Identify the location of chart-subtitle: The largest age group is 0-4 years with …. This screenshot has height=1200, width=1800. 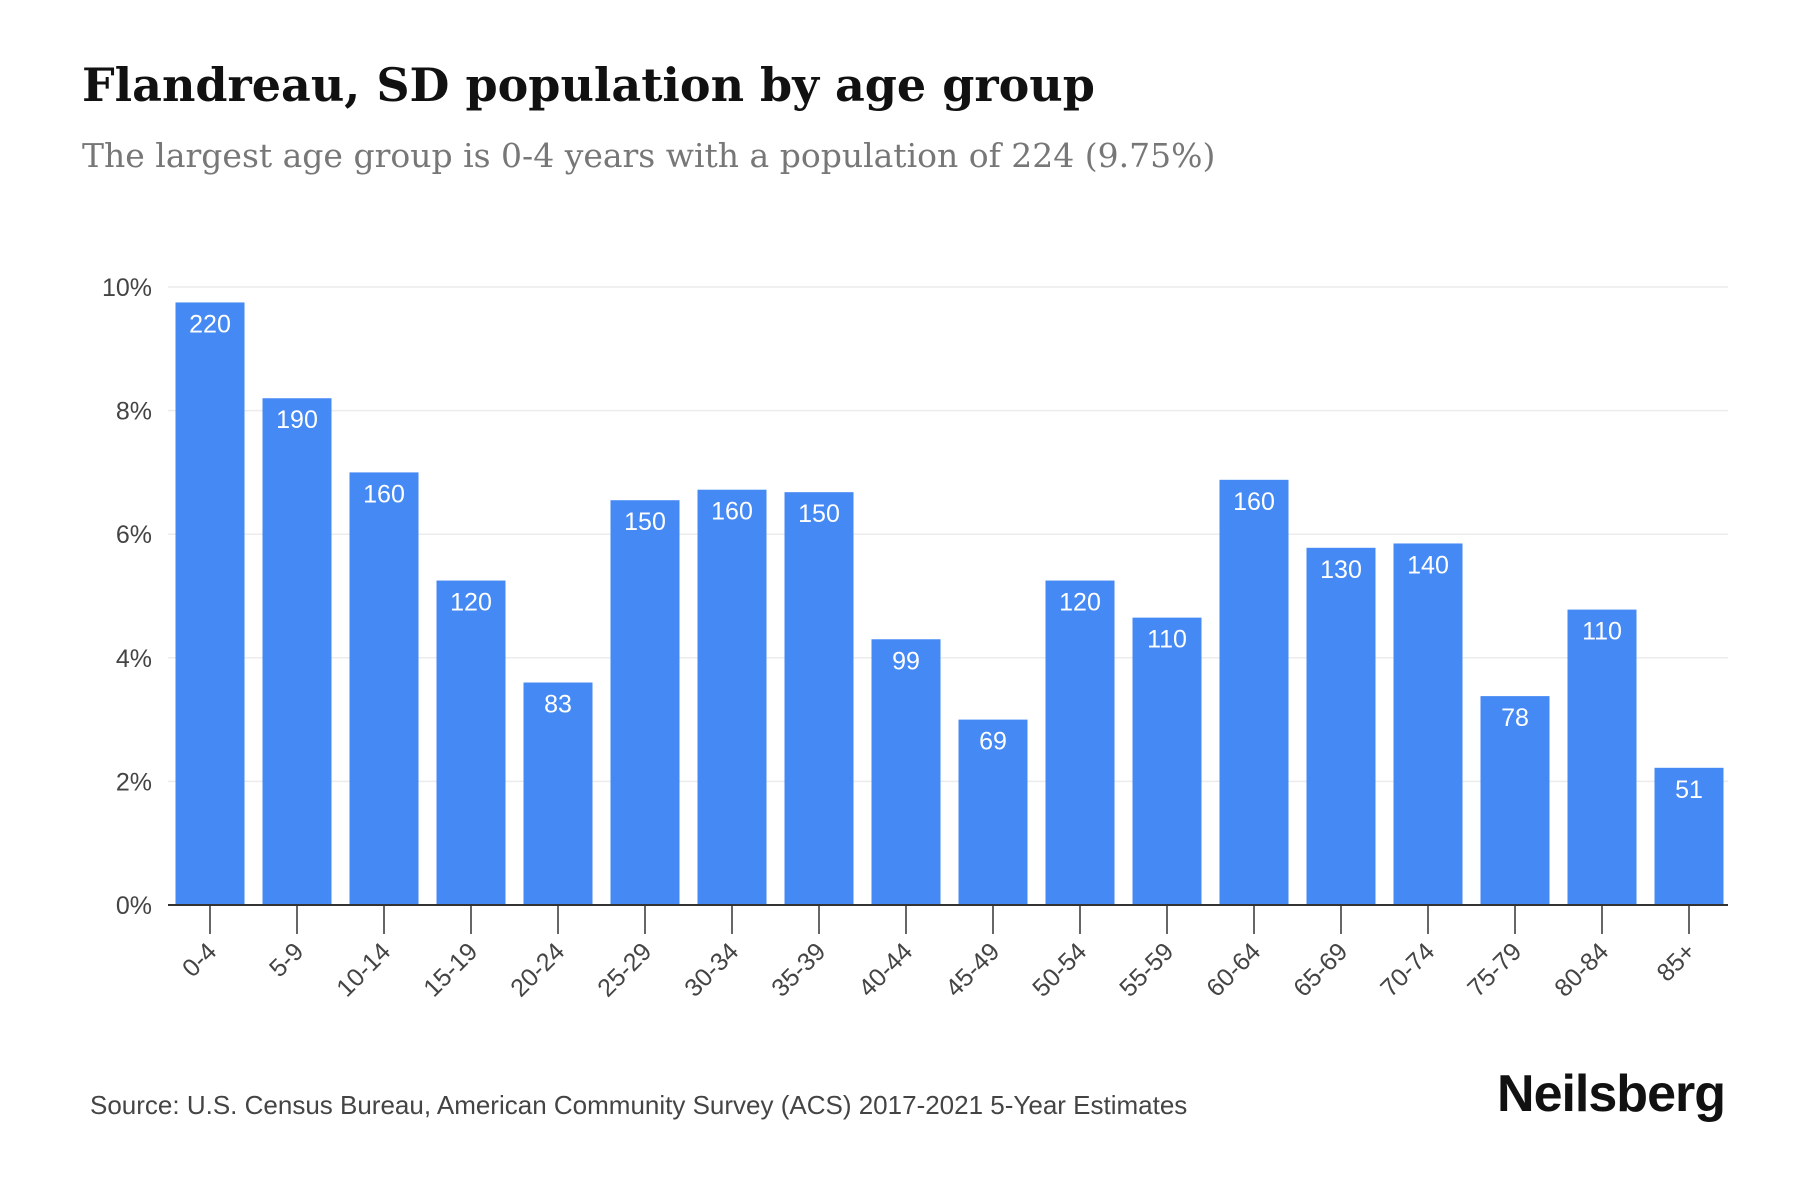
(649, 155).